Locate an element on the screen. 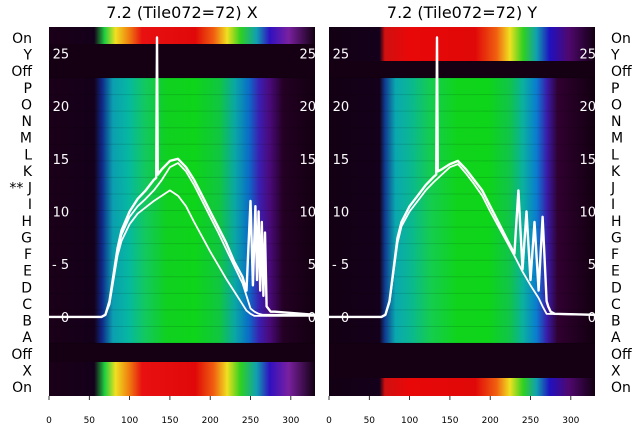 The height and width of the screenshot is (440, 640). row-label-left: I is located at coordinates (30, 205).